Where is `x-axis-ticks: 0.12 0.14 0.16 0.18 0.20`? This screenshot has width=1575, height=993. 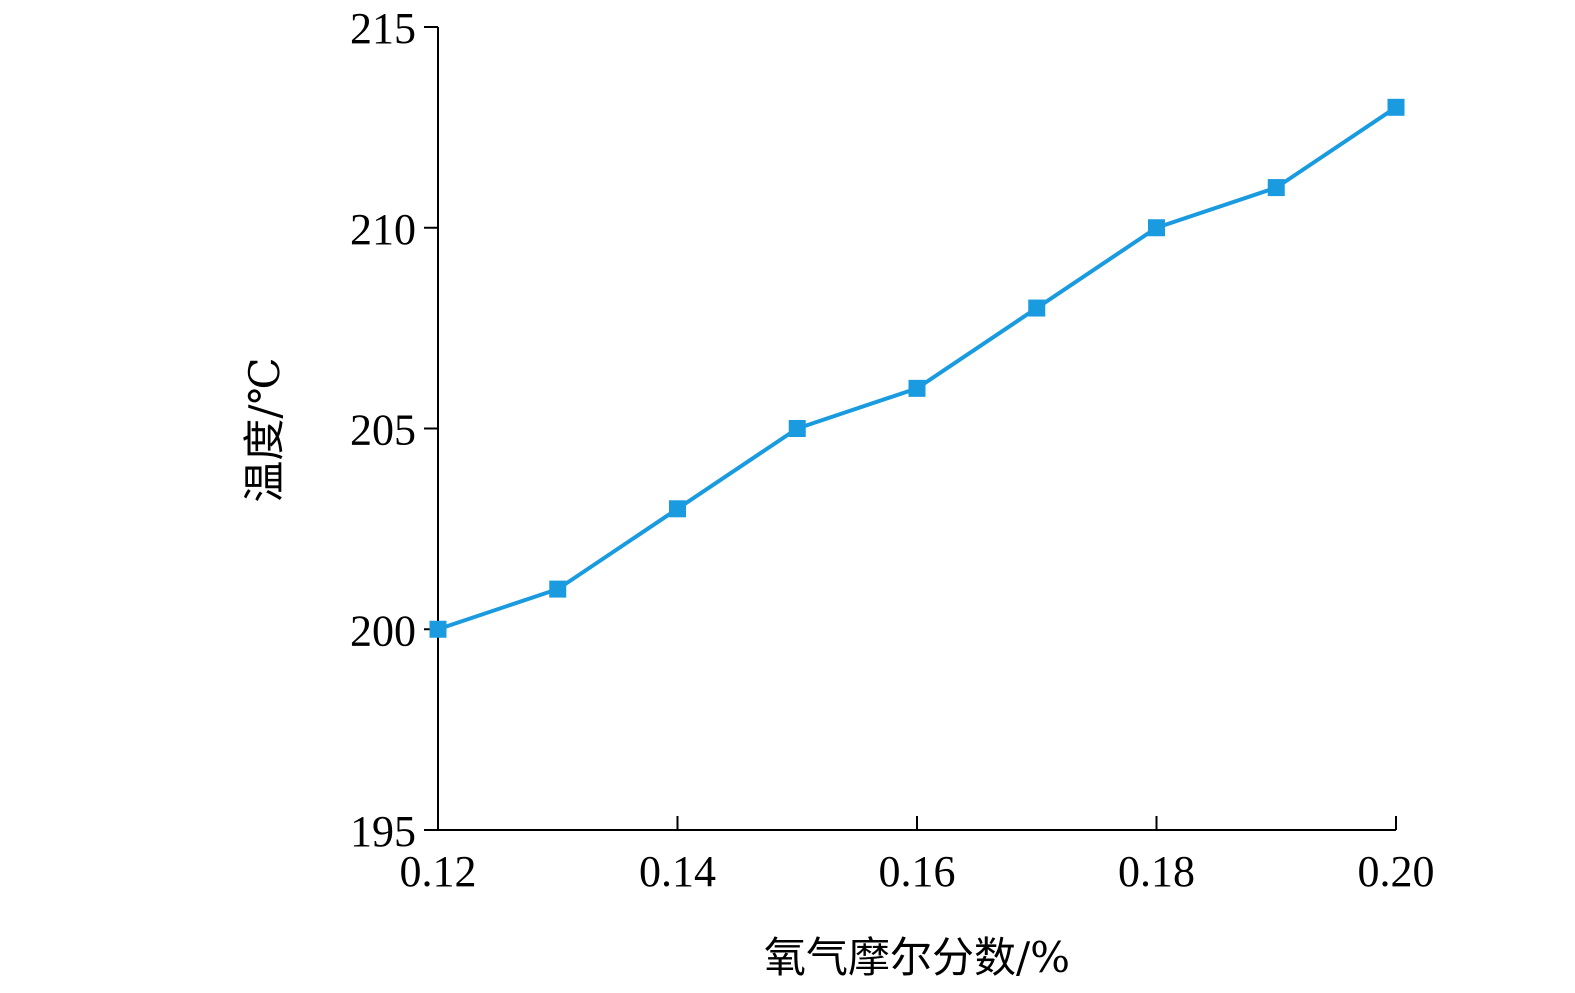
x-axis-ticks: 0.12 0.14 0.16 0.18 0.20 is located at coordinates (917, 856).